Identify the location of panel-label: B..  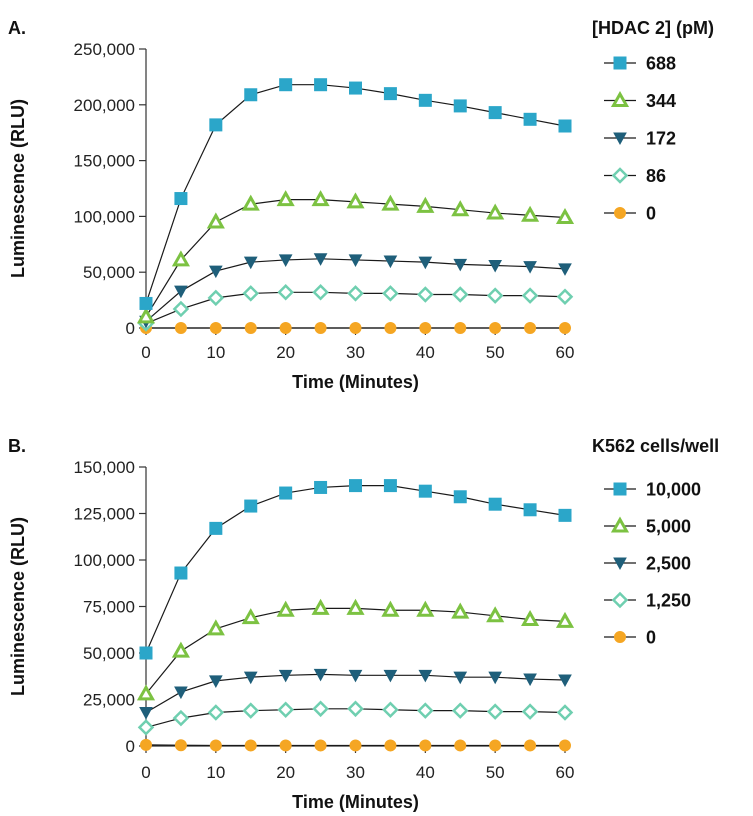
(17, 446).